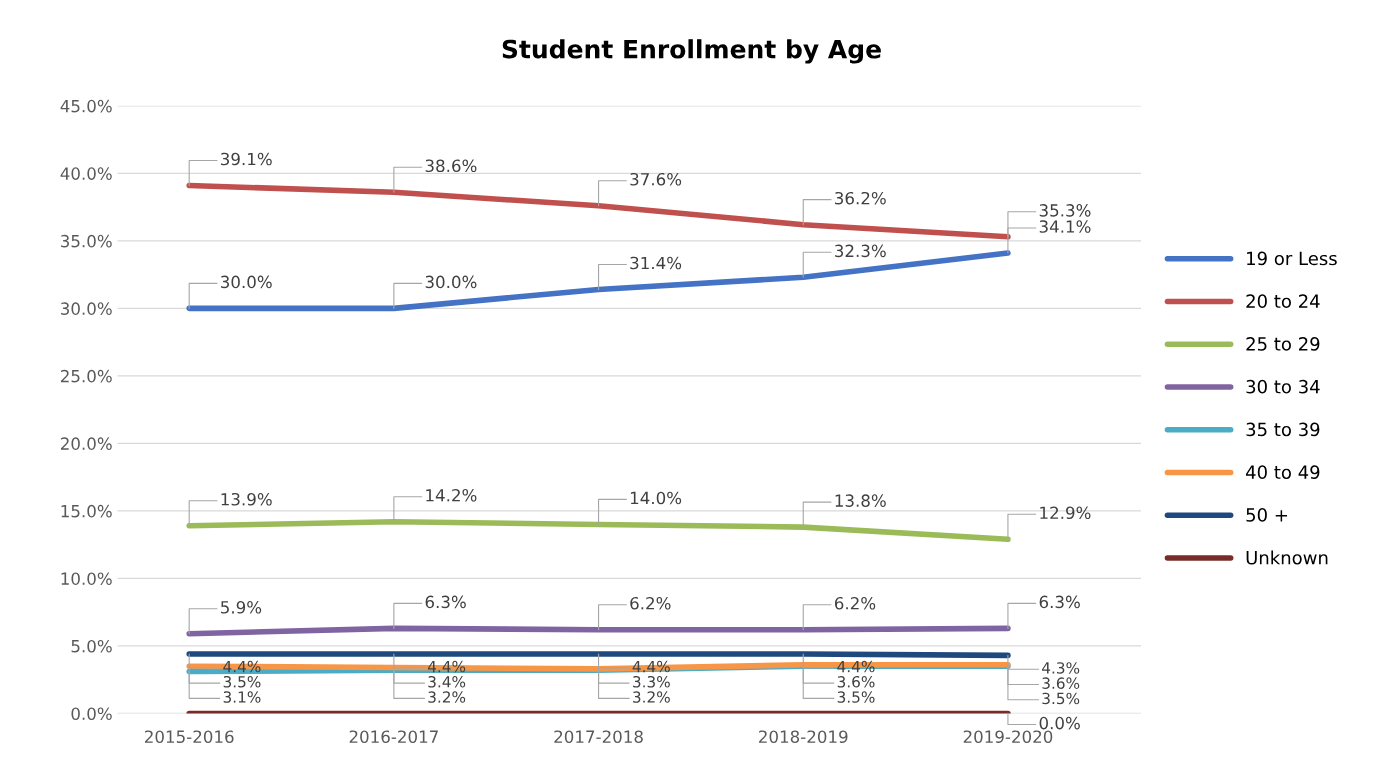 This screenshot has width=1383, height=784. I want to click on legend-label: 40 to 49, so click(1282, 472).